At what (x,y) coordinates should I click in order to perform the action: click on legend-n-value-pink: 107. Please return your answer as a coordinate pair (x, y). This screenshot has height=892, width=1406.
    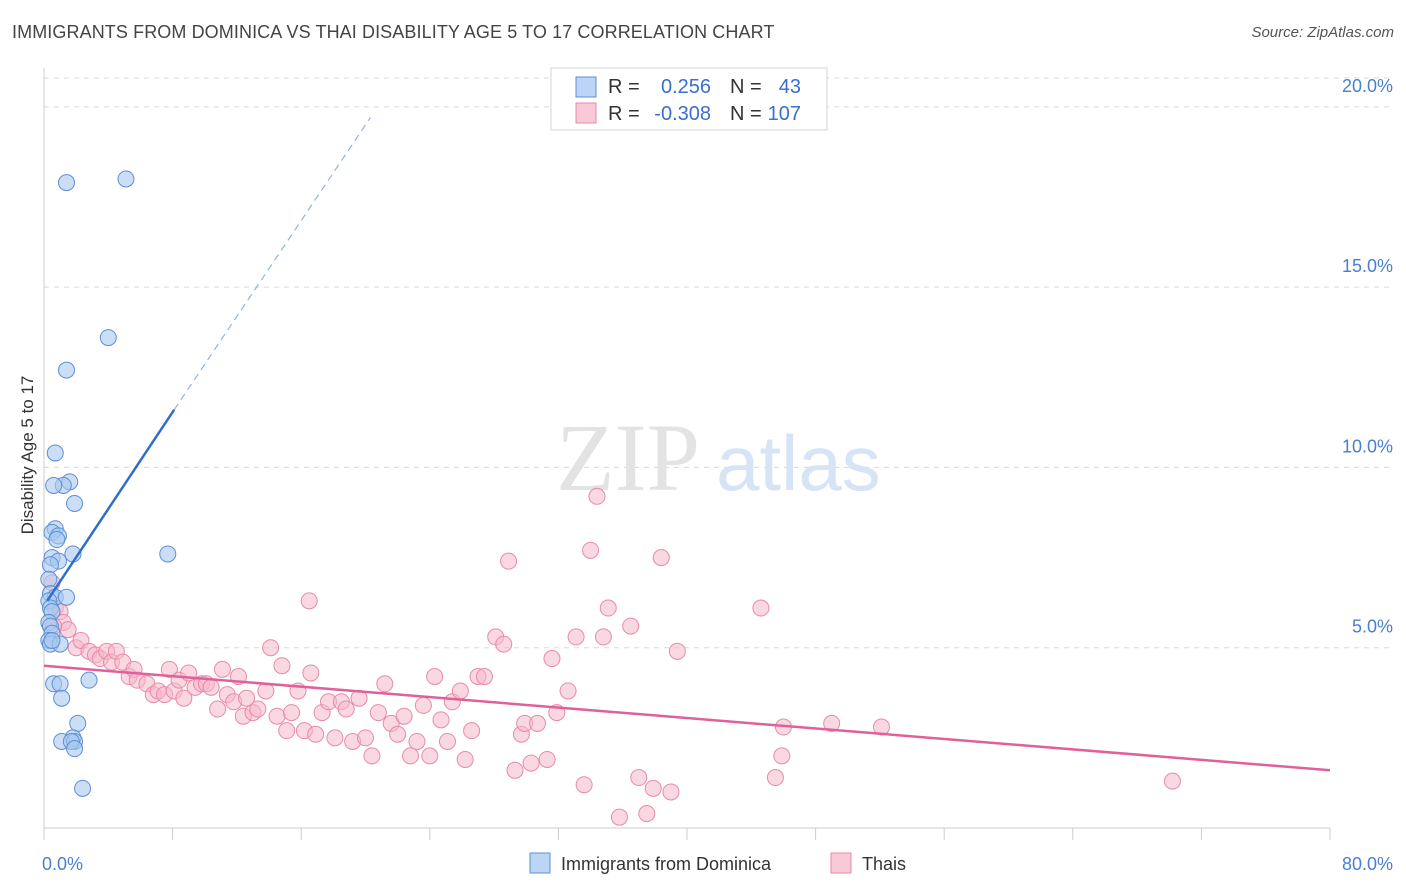
    Looking at the image, I should click on (784, 114).